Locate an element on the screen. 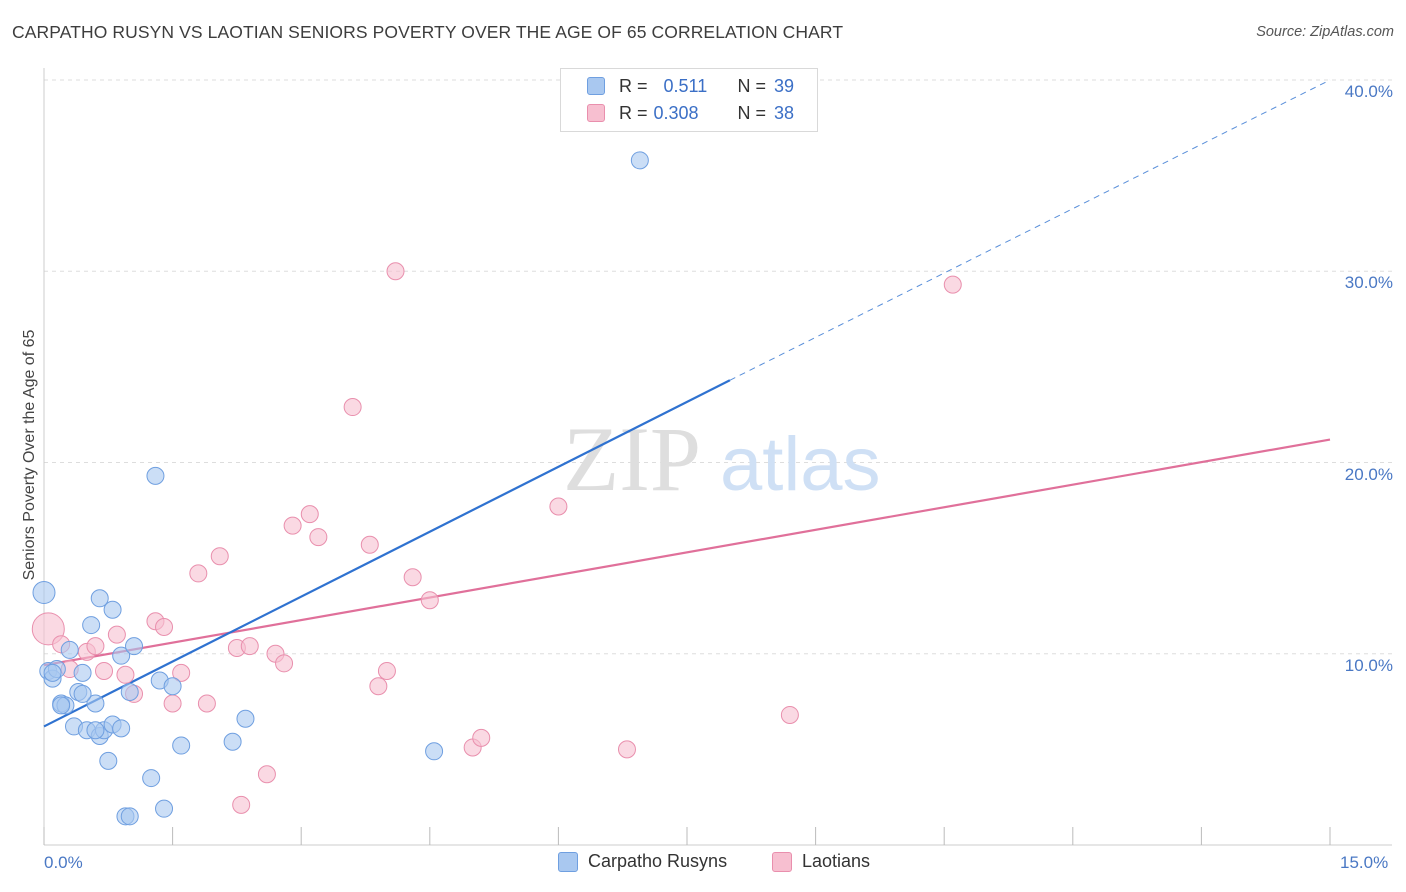 This screenshot has width=1406, height=892. y-tick-label: 20.0% is located at coordinates (1368, 474).